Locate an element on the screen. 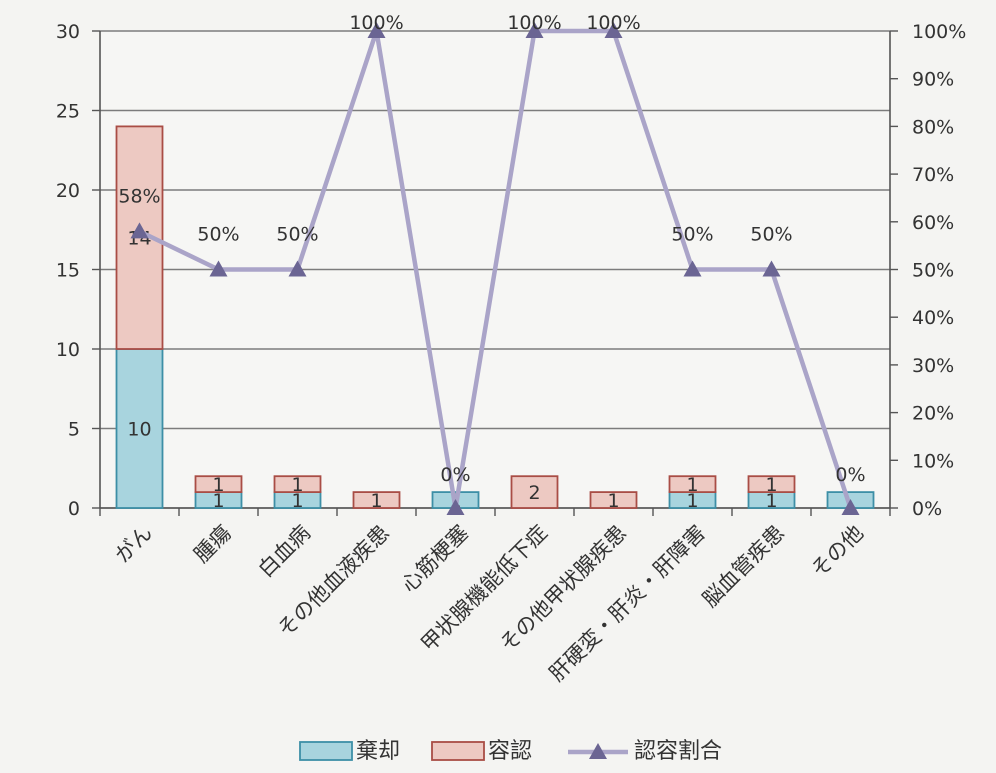 The image size is (996, 773). y-left-tick-label: 20 is located at coordinates (68, 191).